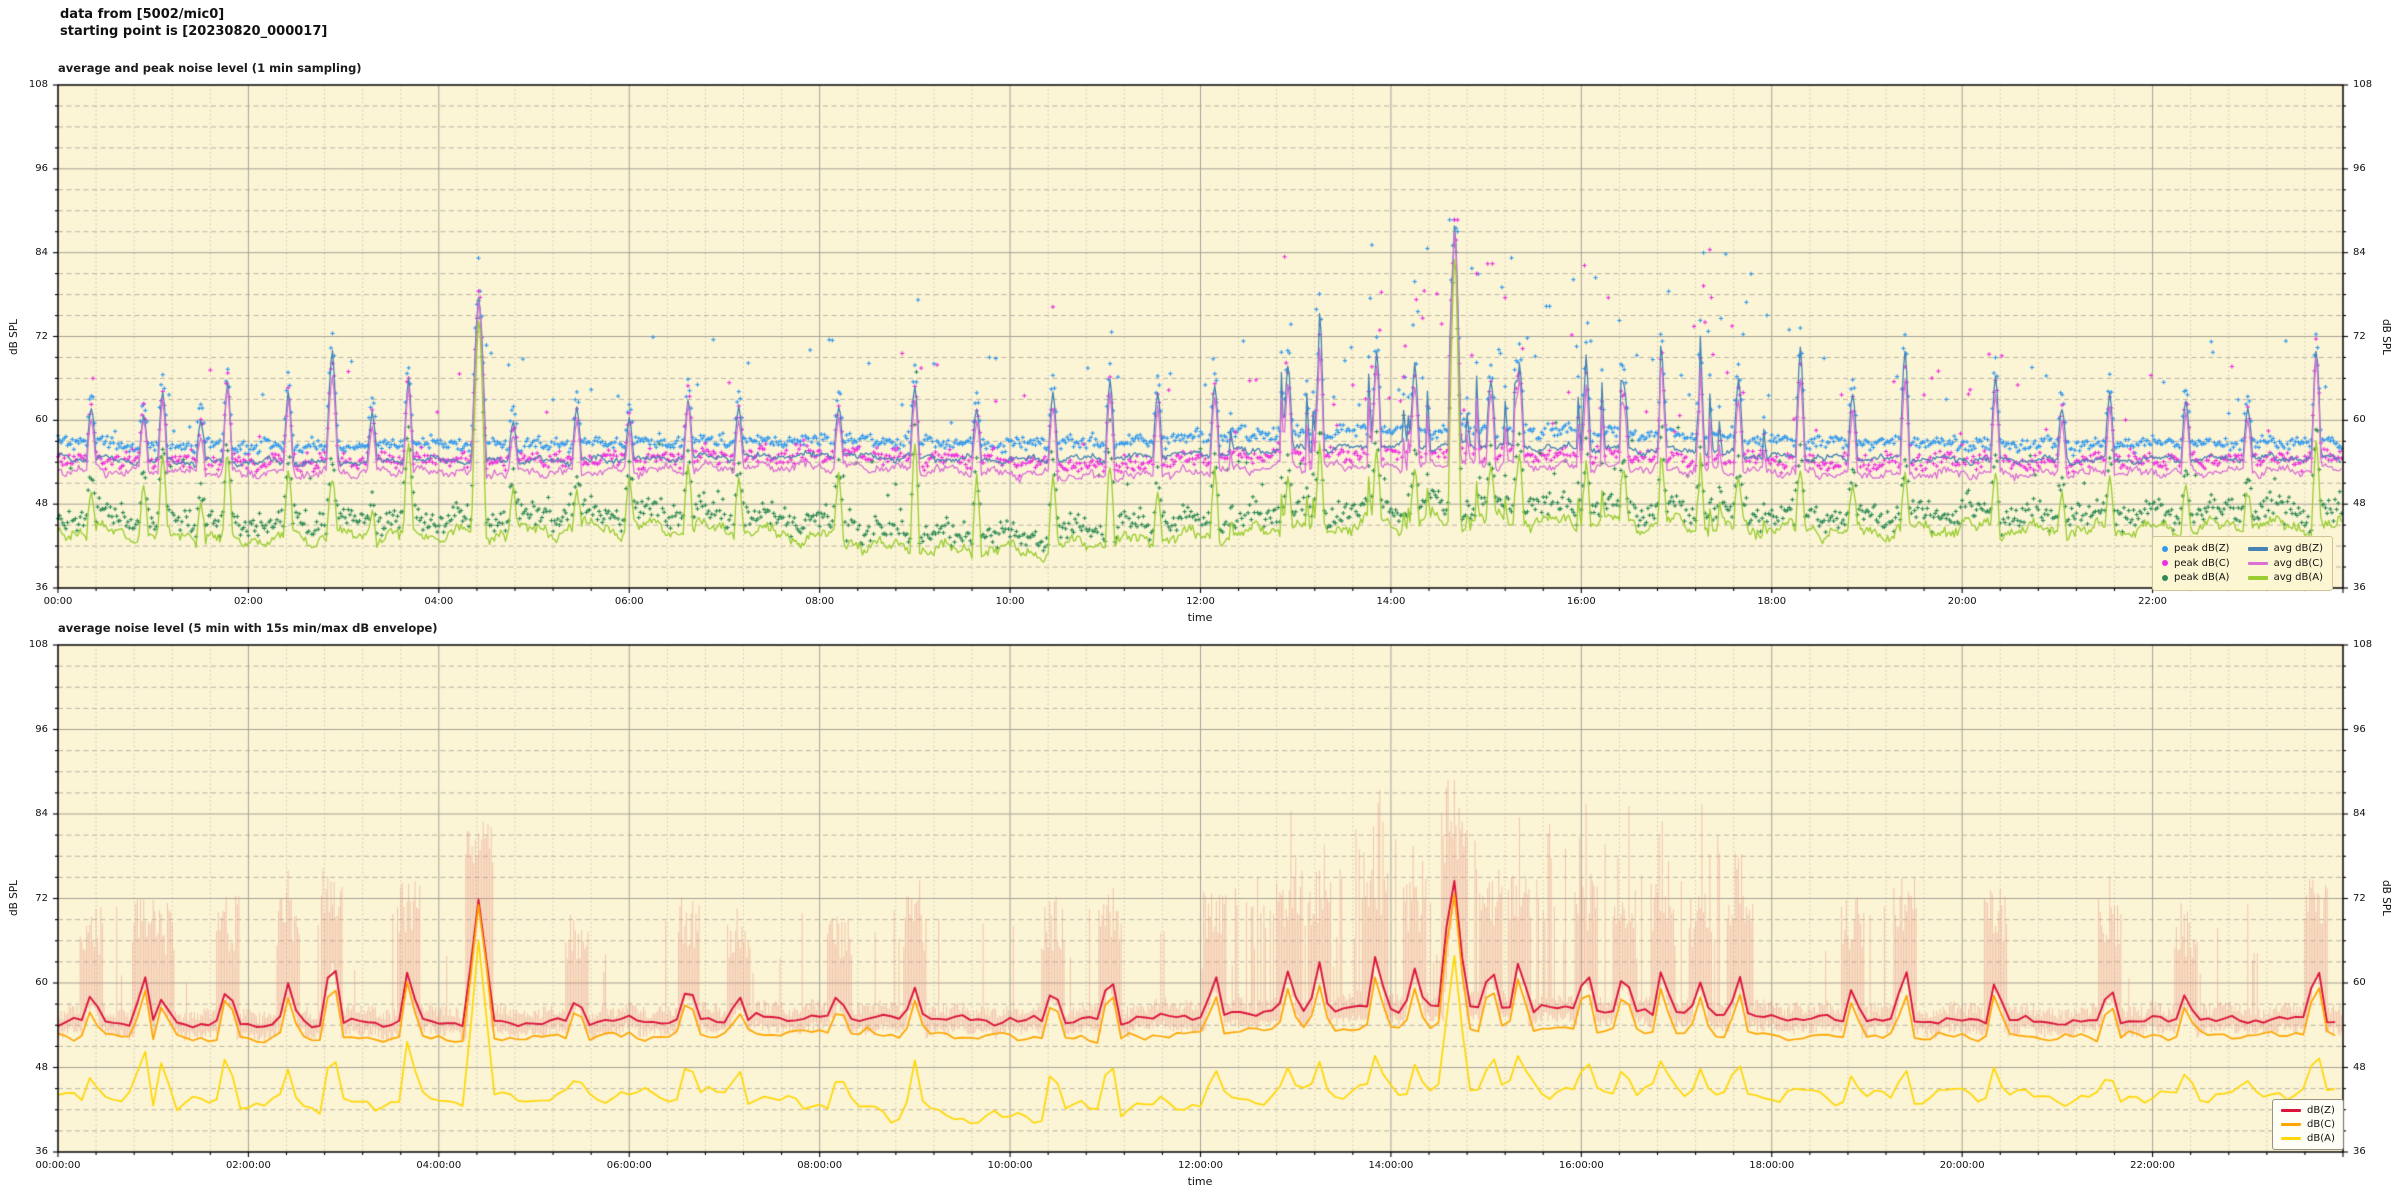  Describe the element at coordinates (194, 31) in the screenshot. I see `header-line-2: starting point is [20230820_000017]` at that location.